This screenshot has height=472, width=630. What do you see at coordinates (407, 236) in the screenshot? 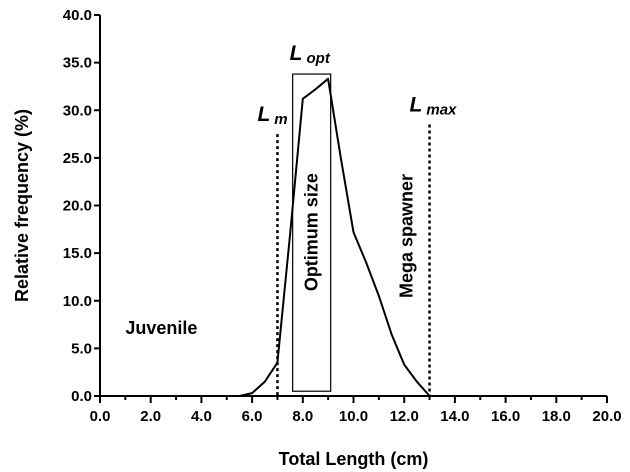
I see `mega-spawner-label: Mega spawner` at bounding box center [407, 236].